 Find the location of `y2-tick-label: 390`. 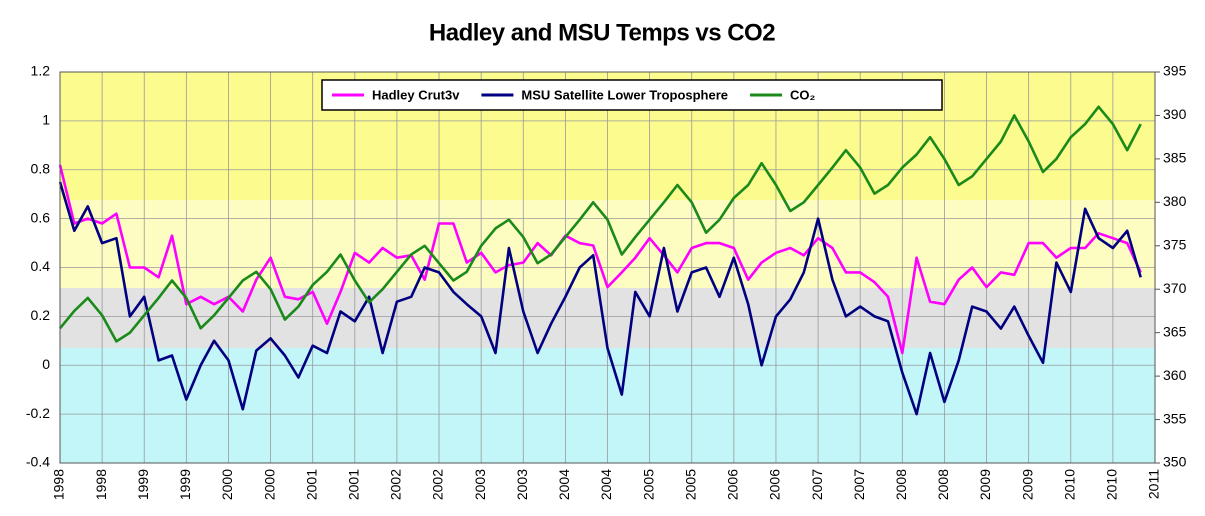

y2-tick-label: 390 is located at coordinates (1175, 114).